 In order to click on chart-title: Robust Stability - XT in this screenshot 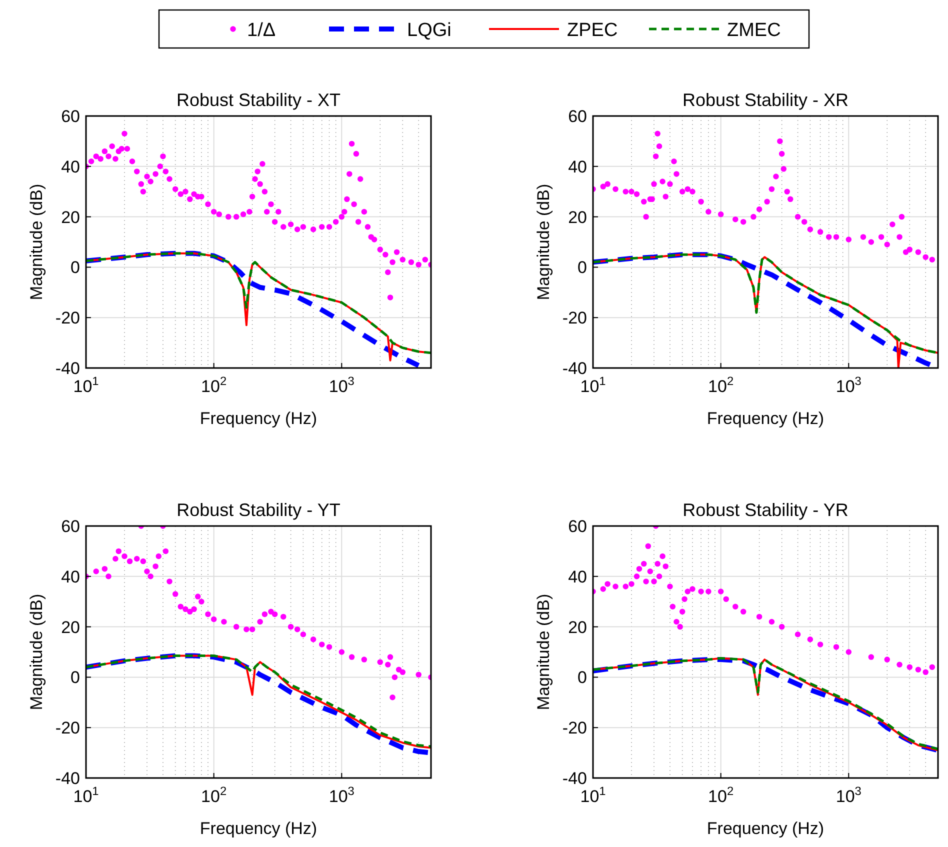, I will do `click(258, 100)`.